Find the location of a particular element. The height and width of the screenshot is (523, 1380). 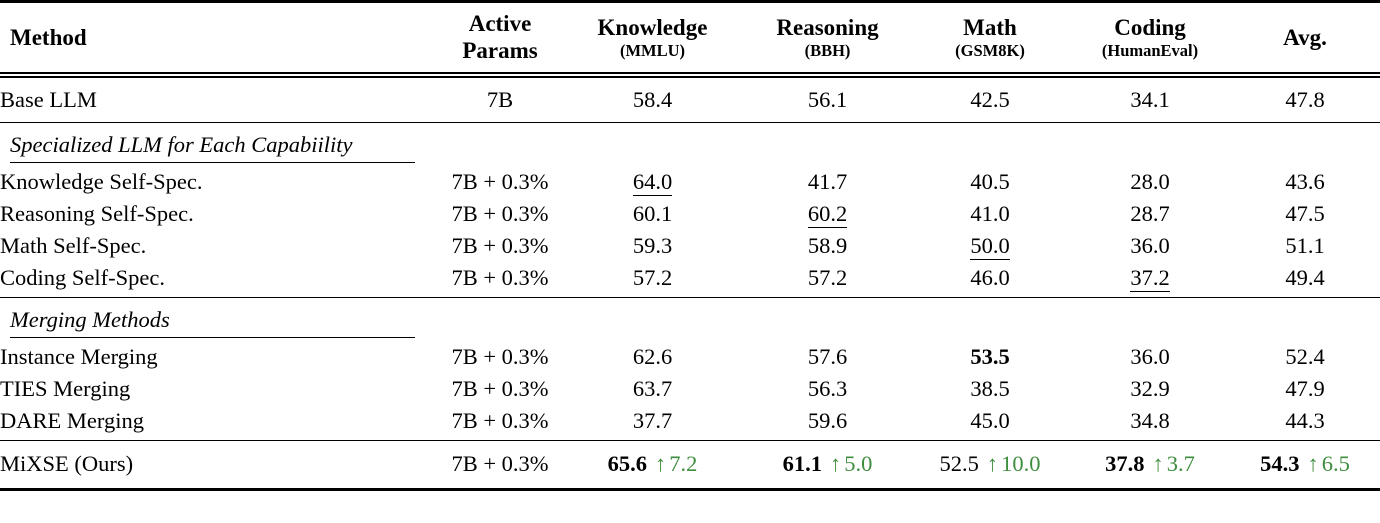

method-cell: DARE Merging is located at coordinates (220, 423).